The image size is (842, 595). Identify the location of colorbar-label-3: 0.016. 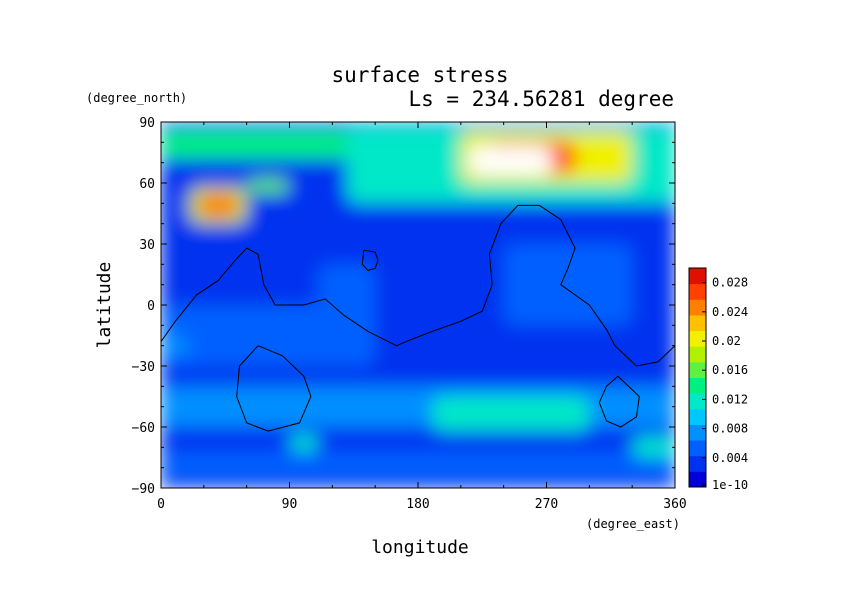
(730, 370).